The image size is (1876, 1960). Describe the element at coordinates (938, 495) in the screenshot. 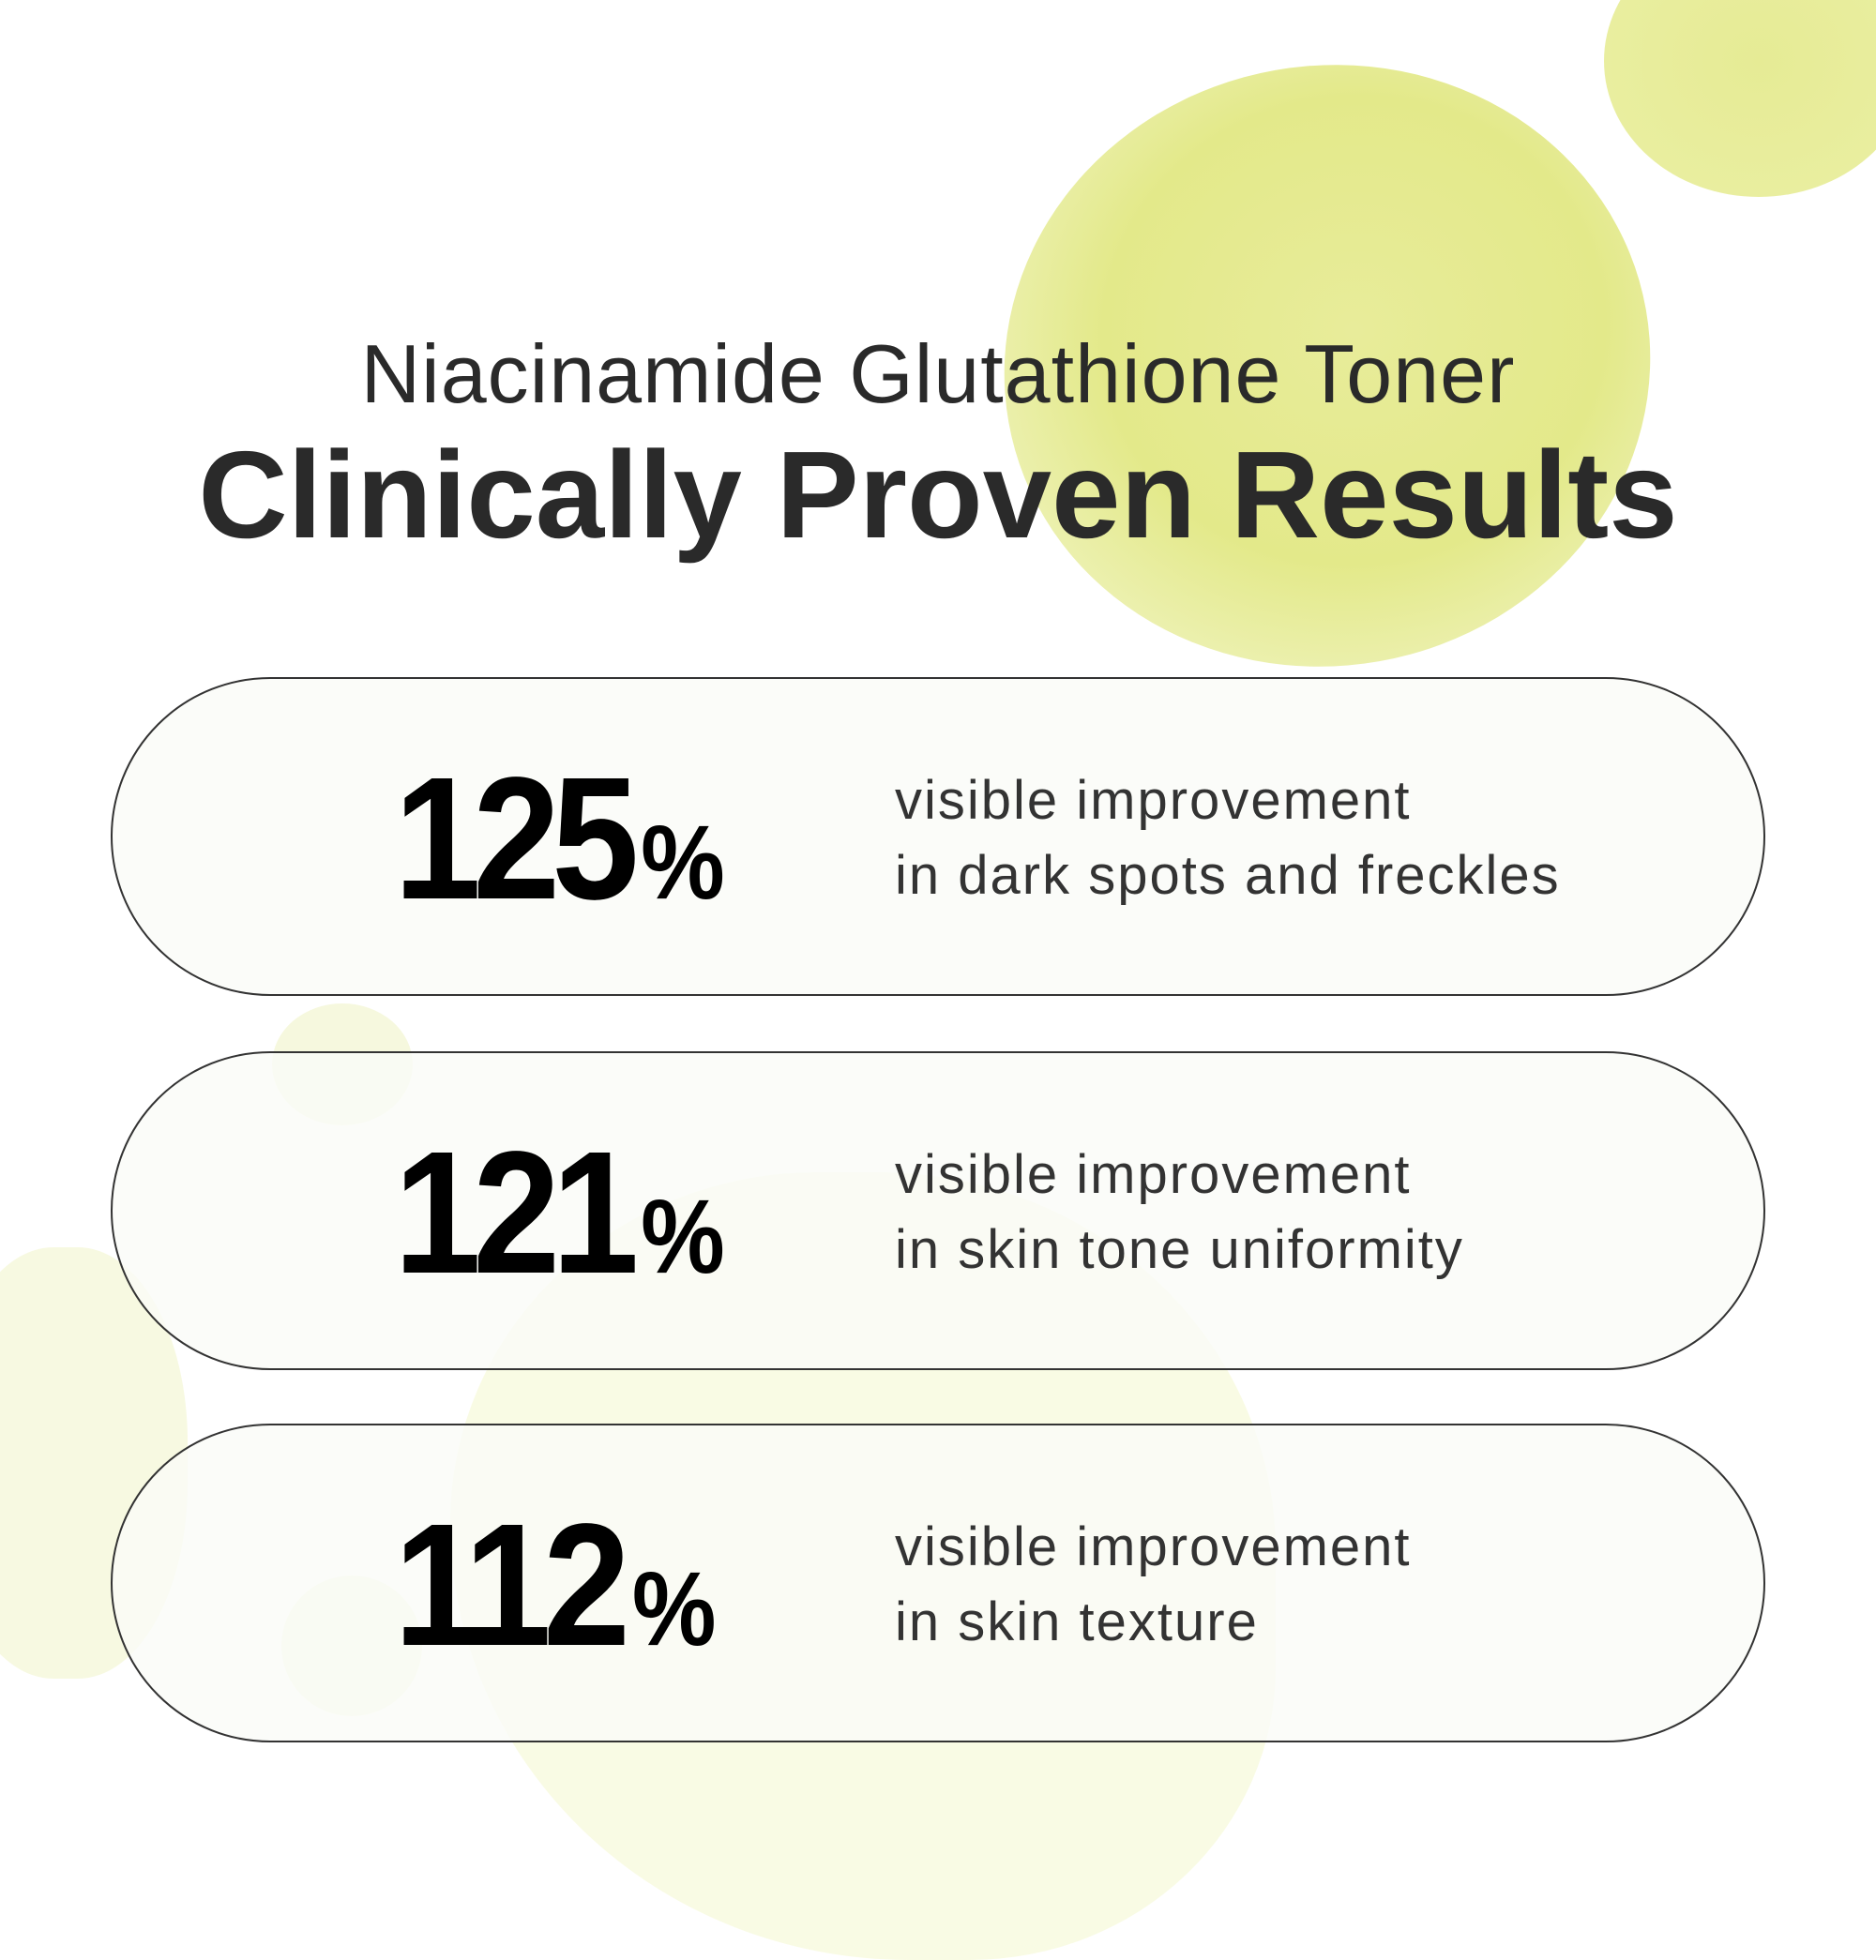

I see `page-title: Clinically Proven Results` at that location.